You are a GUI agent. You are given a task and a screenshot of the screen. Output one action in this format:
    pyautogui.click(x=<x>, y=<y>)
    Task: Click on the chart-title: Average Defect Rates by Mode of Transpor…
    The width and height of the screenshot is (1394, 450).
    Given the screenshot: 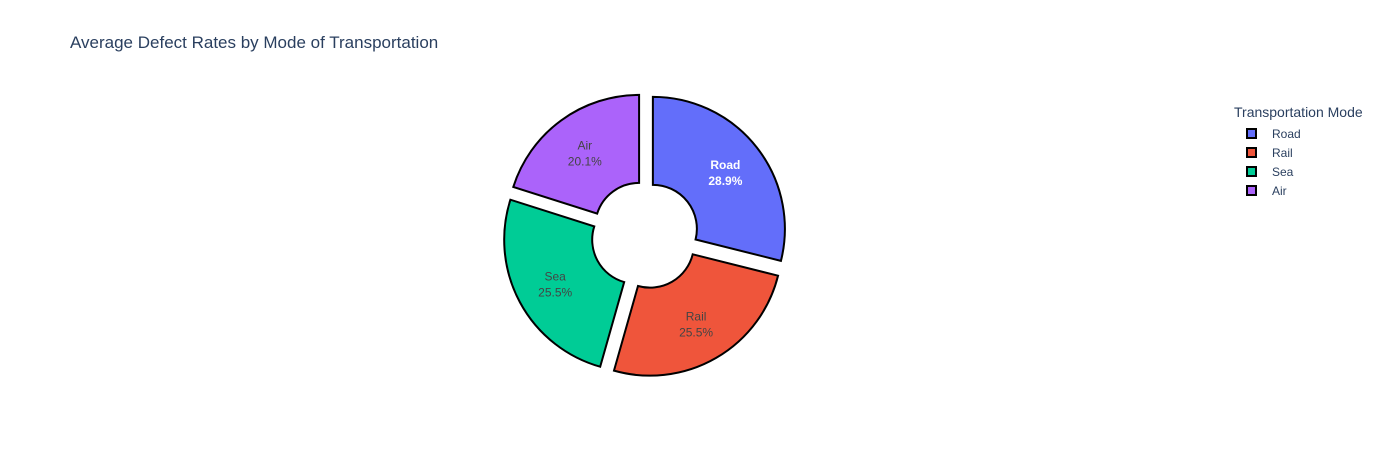 What is the action you would take?
    pyautogui.click(x=254, y=42)
    